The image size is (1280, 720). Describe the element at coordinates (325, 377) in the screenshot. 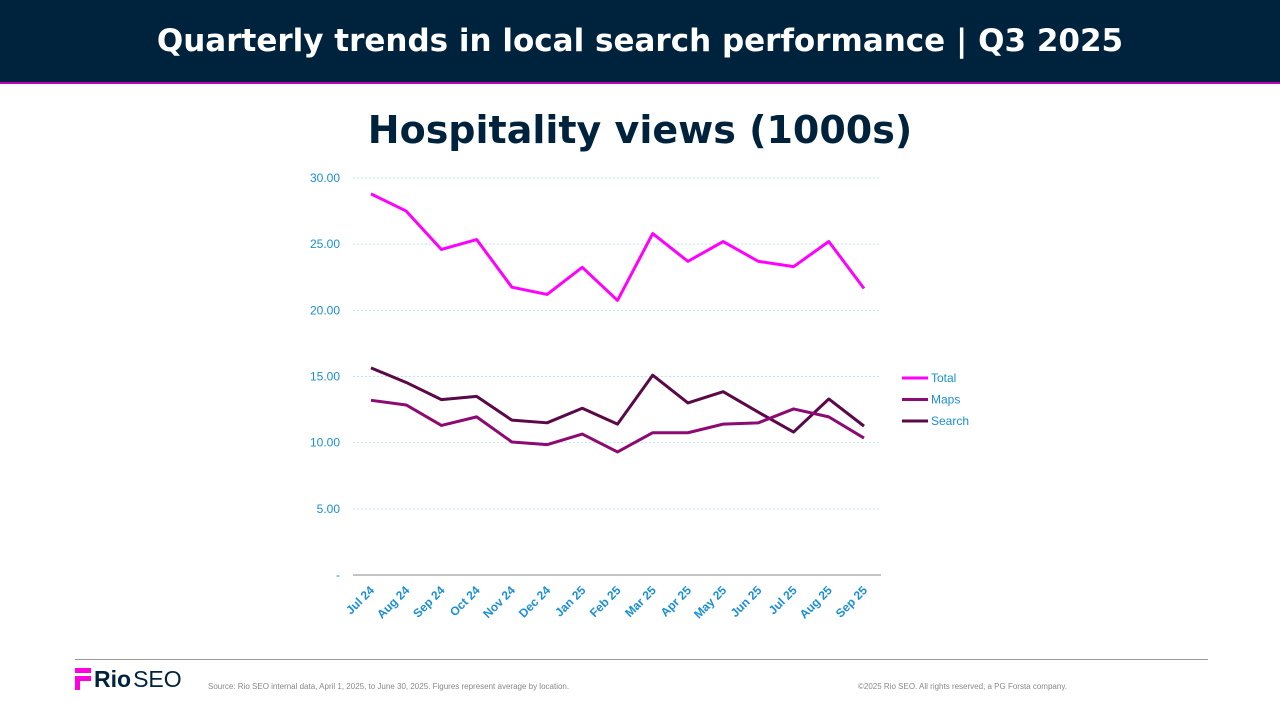

I see `y-tick-label: 15.00` at that location.